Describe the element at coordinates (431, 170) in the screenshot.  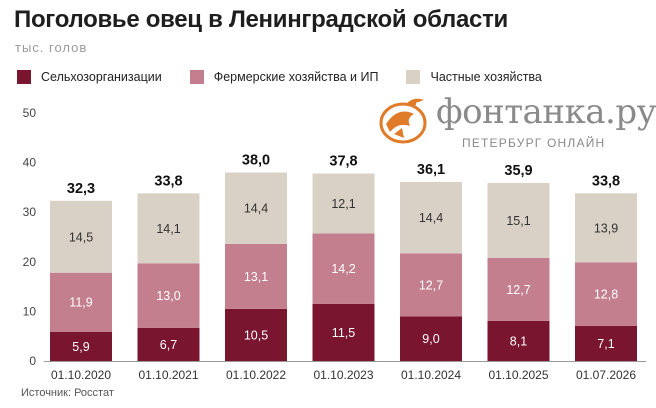
I see `total-value-label: 36,1` at that location.